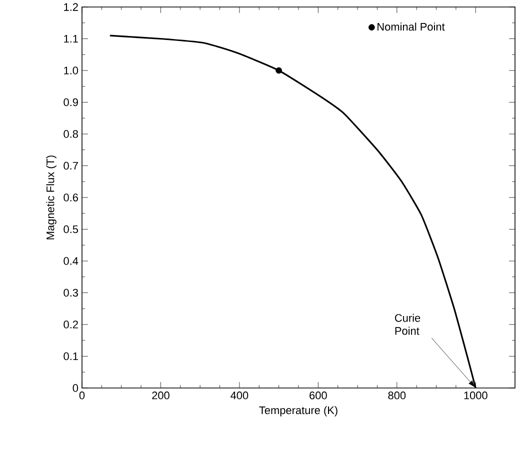 The image size is (521, 453). What do you see at coordinates (71, 324) in the screenshot?
I see `y-tick-label: 0.2` at bounding box center [71, 324].